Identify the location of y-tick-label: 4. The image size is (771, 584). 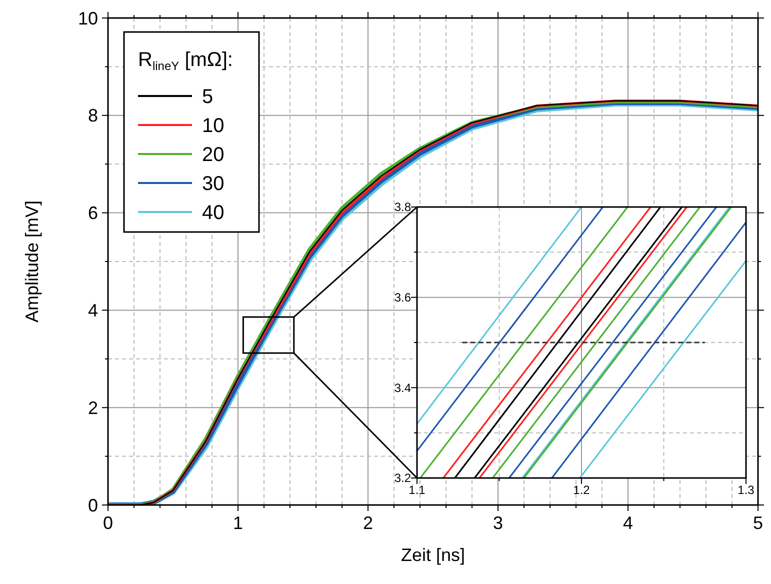
(93, 310).